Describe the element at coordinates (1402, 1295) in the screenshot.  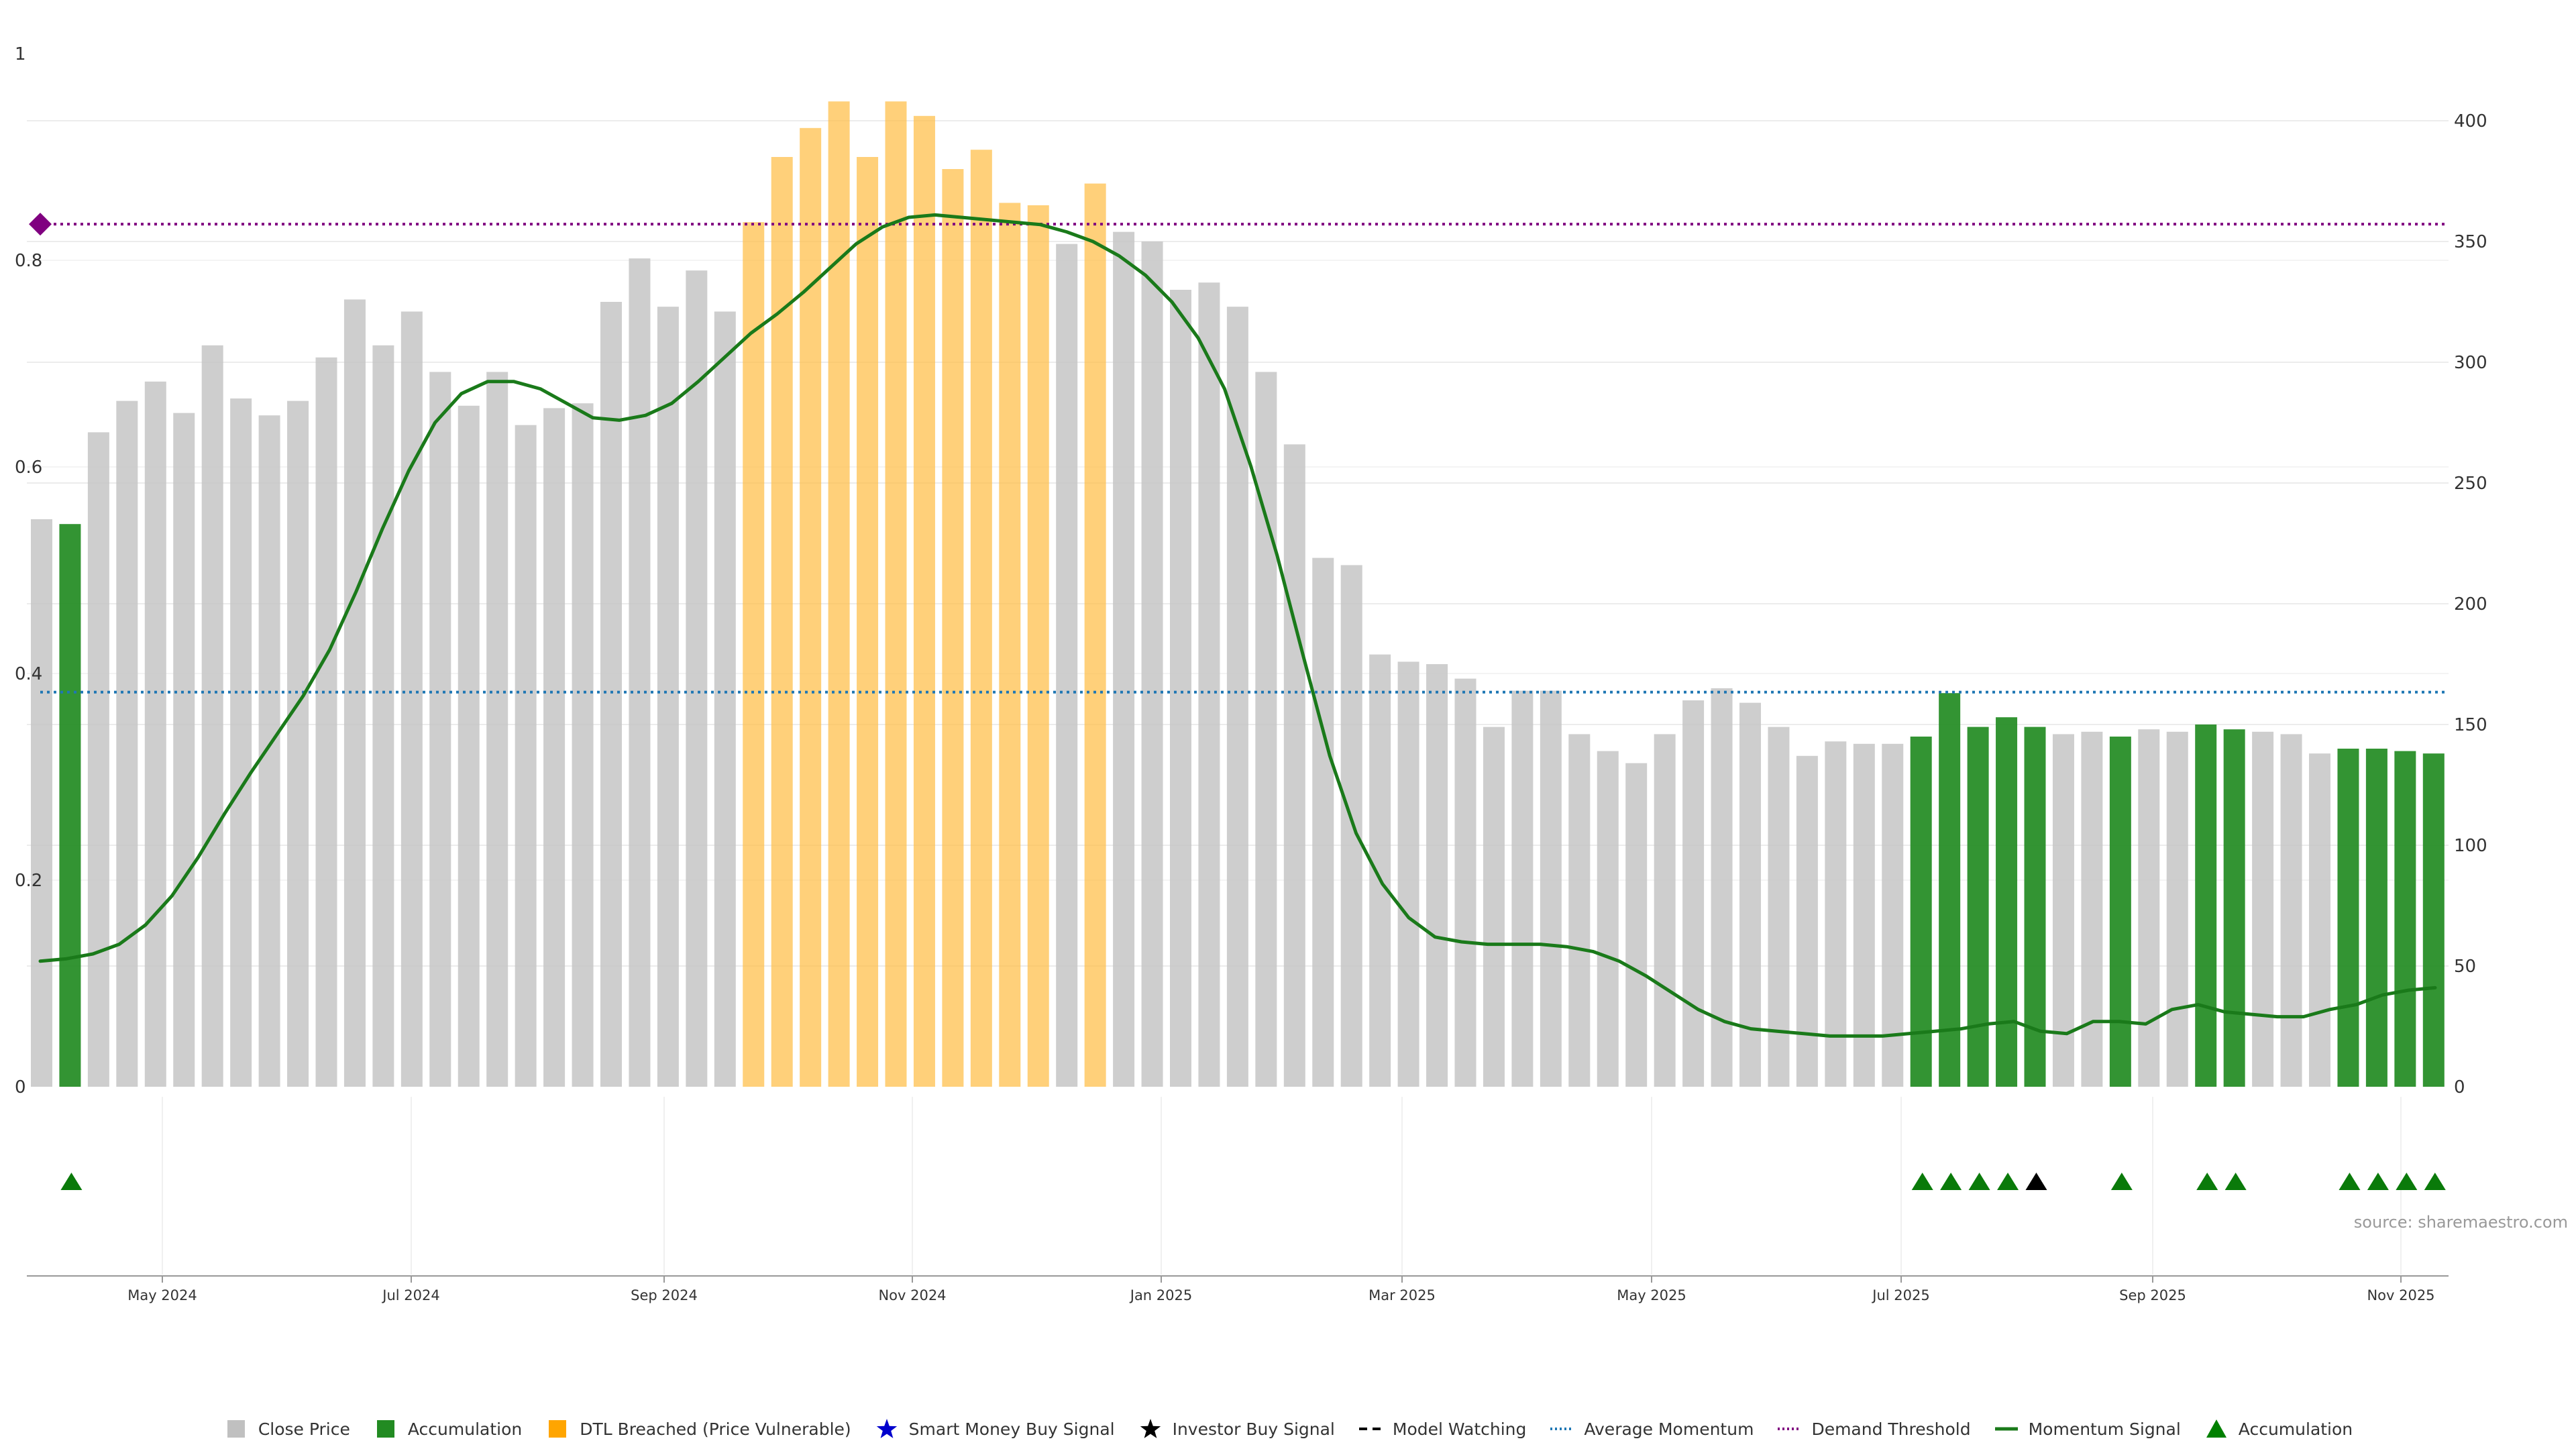
I see `x-axis-tick-label: Mar 2025` at that location.